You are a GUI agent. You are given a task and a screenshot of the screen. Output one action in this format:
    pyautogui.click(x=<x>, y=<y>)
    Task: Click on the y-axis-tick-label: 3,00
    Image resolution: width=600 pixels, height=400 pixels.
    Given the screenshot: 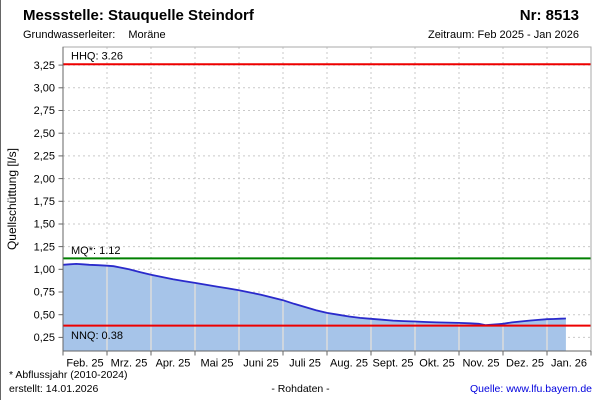 What is the action you would take?
    pyautogui.click(x=44, y=89)
    